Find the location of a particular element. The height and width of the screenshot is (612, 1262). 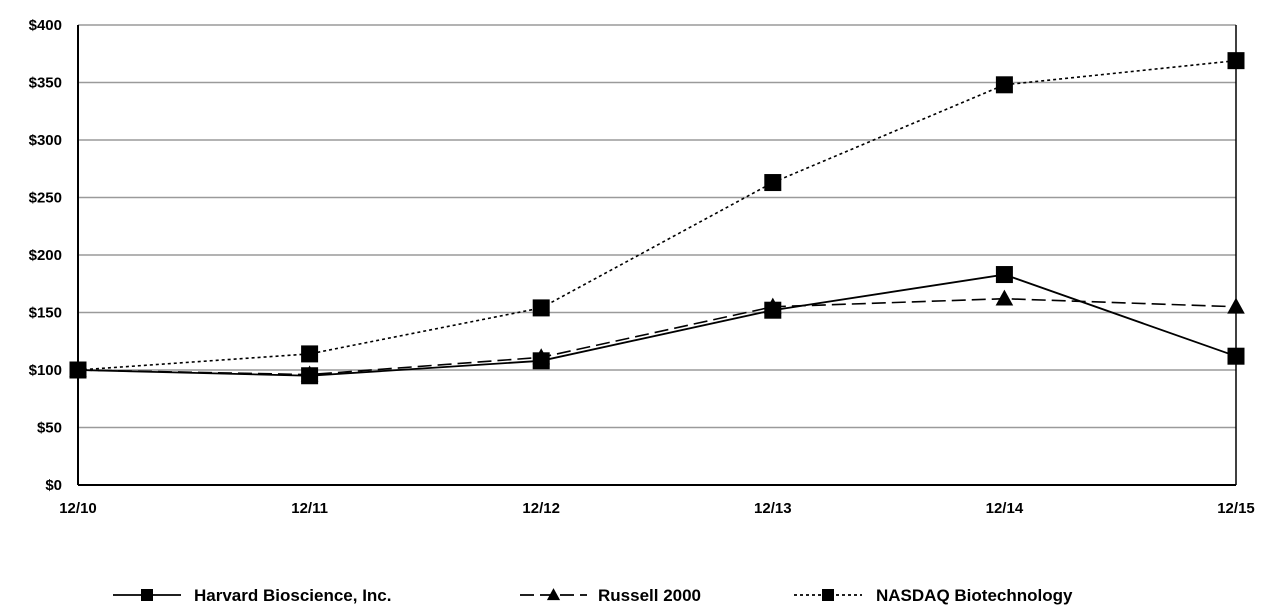

legend-item: Harvard Bioscience, Inc. is located at coordinates (252, 595).